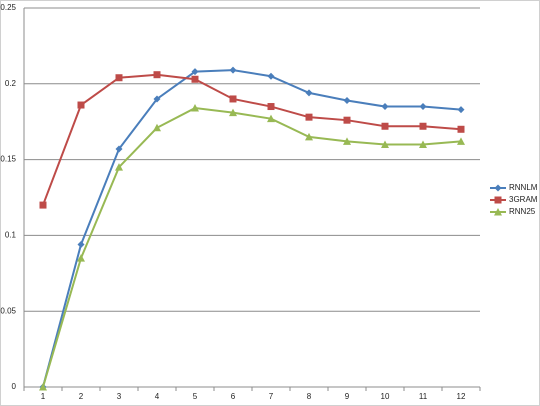 The height and width of the screenshot is (406, 540). Describe the element at coordinates (14, 386) in the screenshot. I see `y-tick-label: 0` at that location.